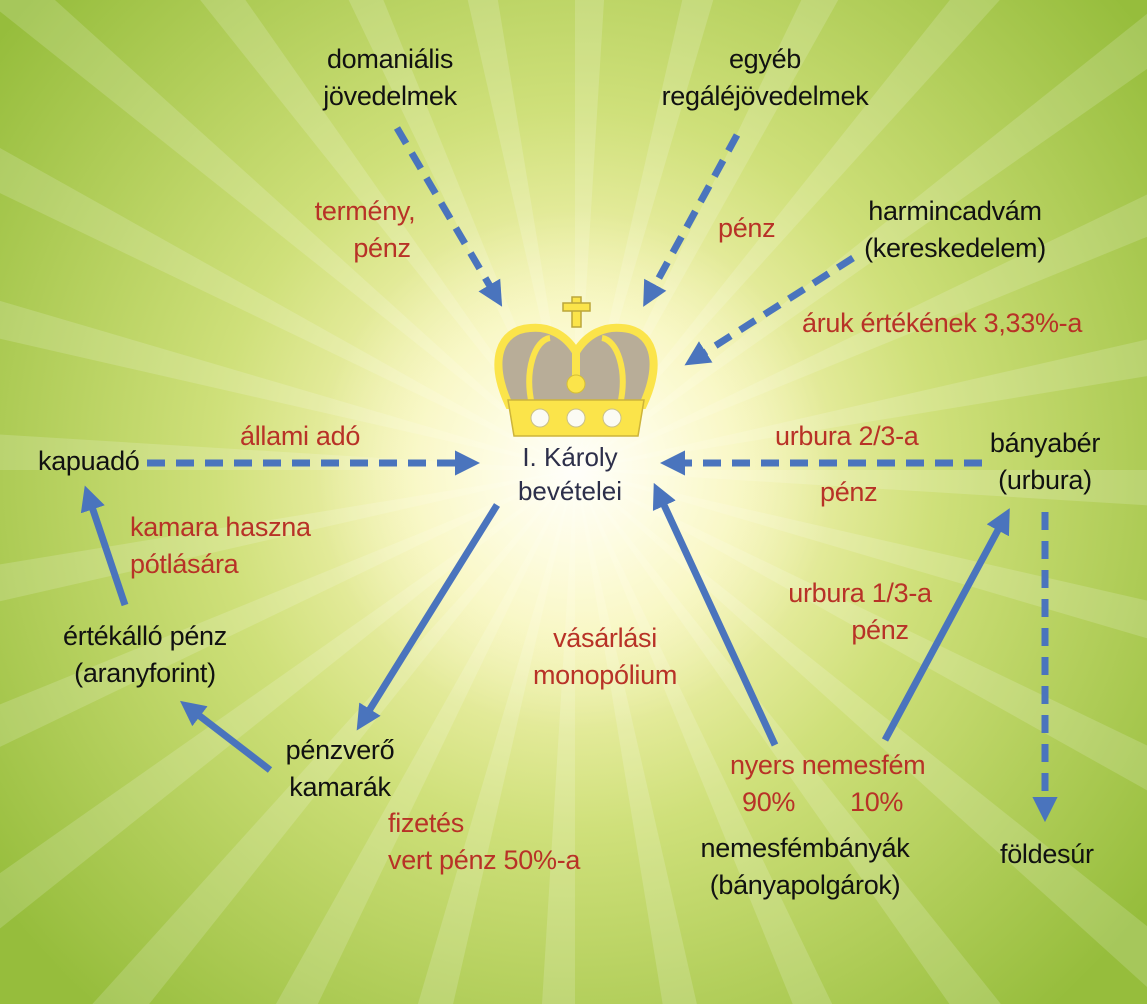 Image resolution: width=1147 pixels, height=1004 pixels. I want to click on node-penzvero-line1: pénzverő, so click(340, 750).